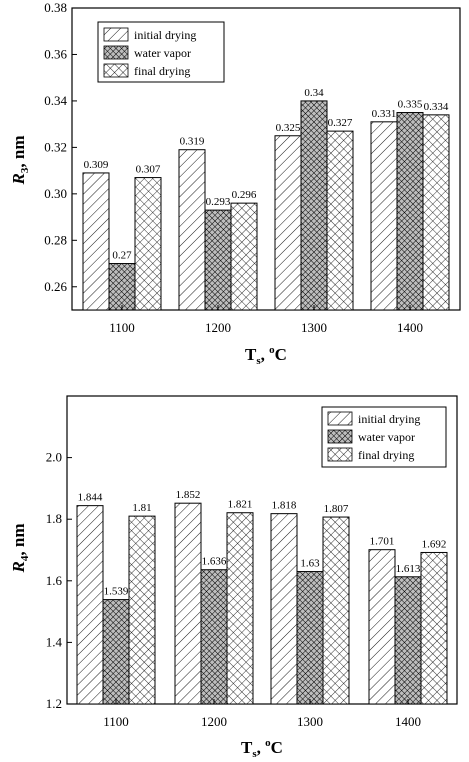  What do you see at coordinates (188, 495) in the screenshot?
I see `data-label: 1.852` at bounding box center [188, 495].